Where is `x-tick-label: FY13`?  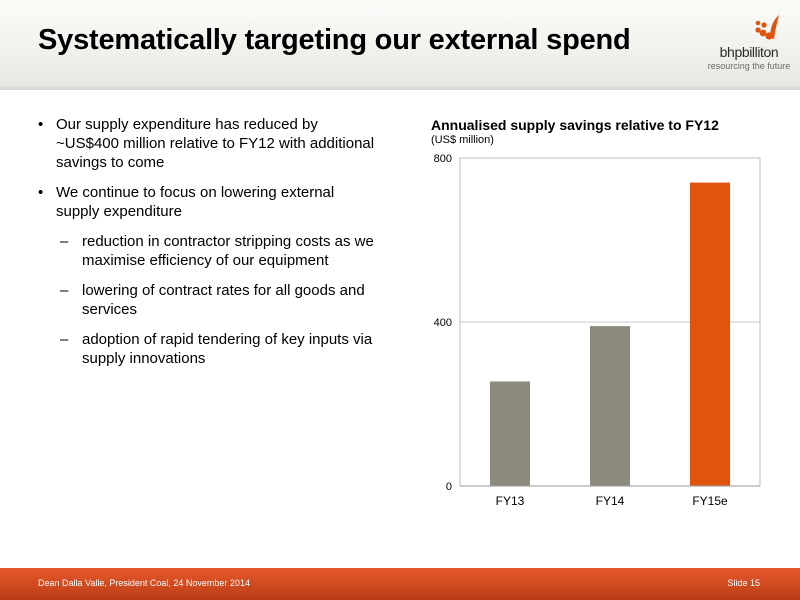 x-tick-label: FY13 is located at coordinates (510, 501).